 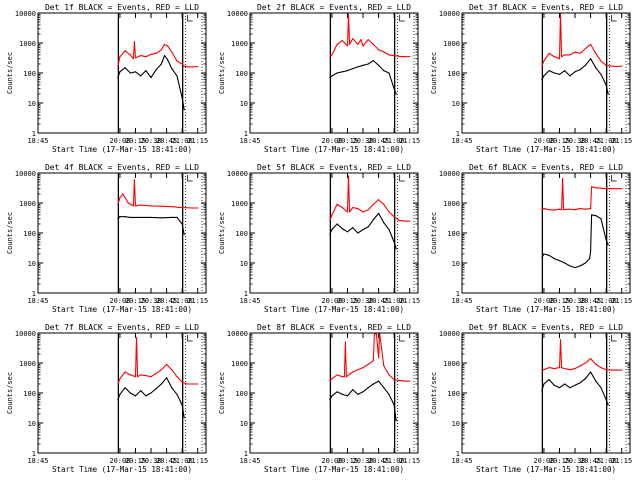 What do you see at coordinates (135, 141) in the screenshot?
I see `x-tick-label: 20:15` at bounding box center [135, 141].